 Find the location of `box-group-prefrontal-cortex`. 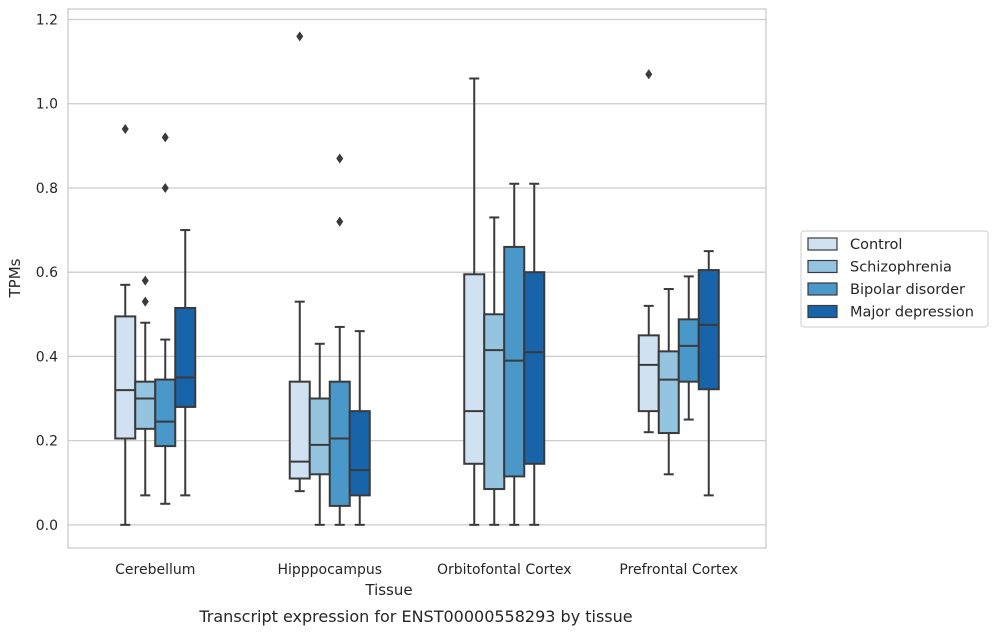

box-group-prefrontal-cortex is located at coordinates (678, 283).